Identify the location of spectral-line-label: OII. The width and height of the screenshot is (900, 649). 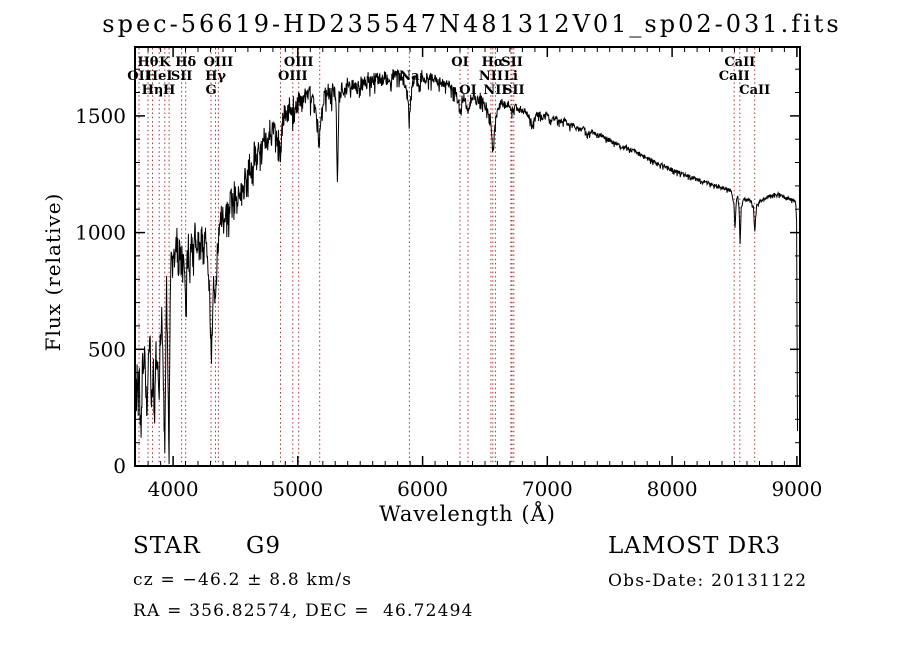
(139, 76).